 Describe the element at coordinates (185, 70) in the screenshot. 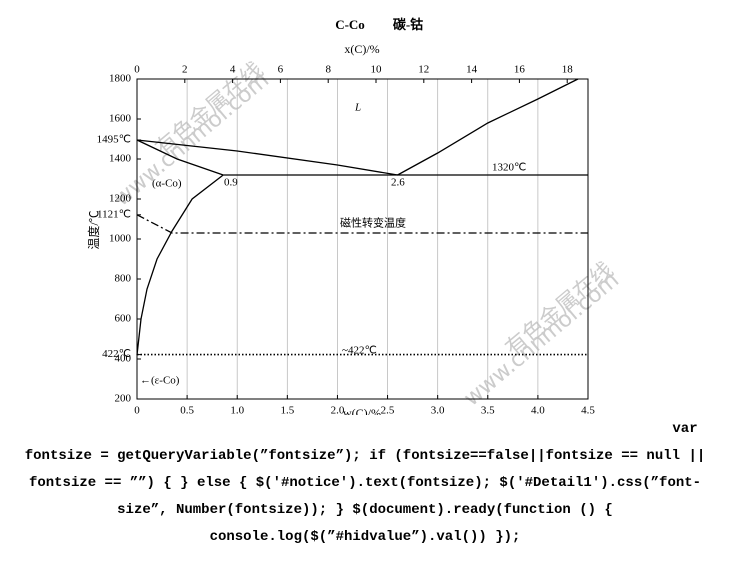

I see `x2-tick-label: 2` at that location.